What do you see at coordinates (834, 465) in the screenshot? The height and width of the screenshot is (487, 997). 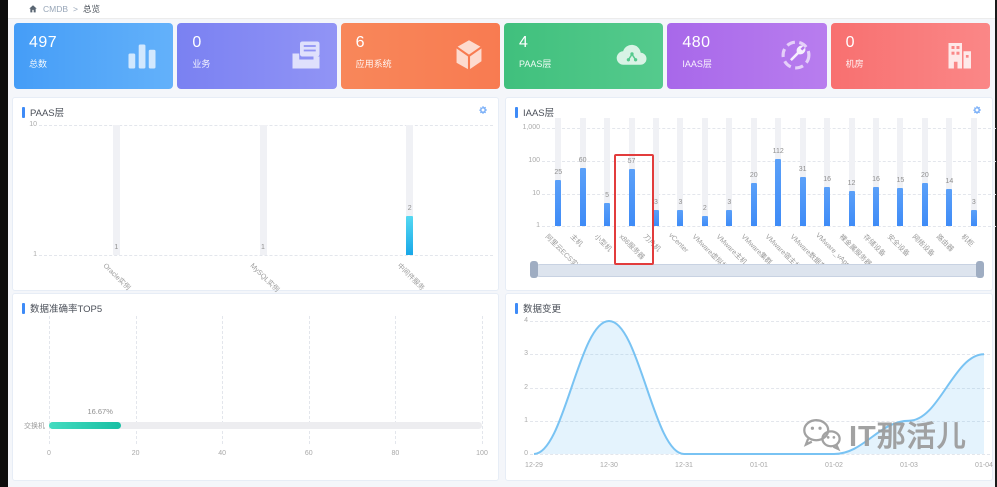 I see `x-axis-tick: 01-02` at bounding box center [834, 465].